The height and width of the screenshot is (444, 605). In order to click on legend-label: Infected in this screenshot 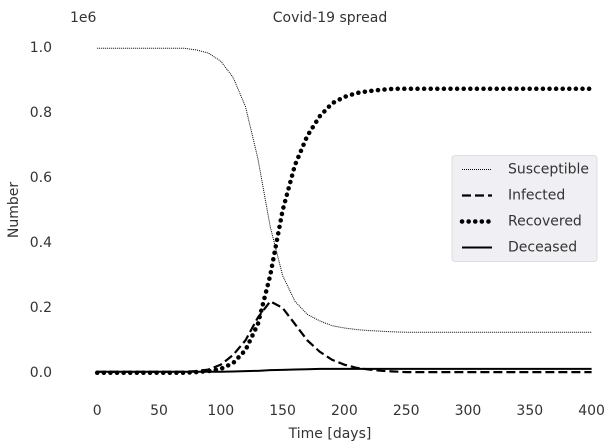, I will do `click(536, 196)`.